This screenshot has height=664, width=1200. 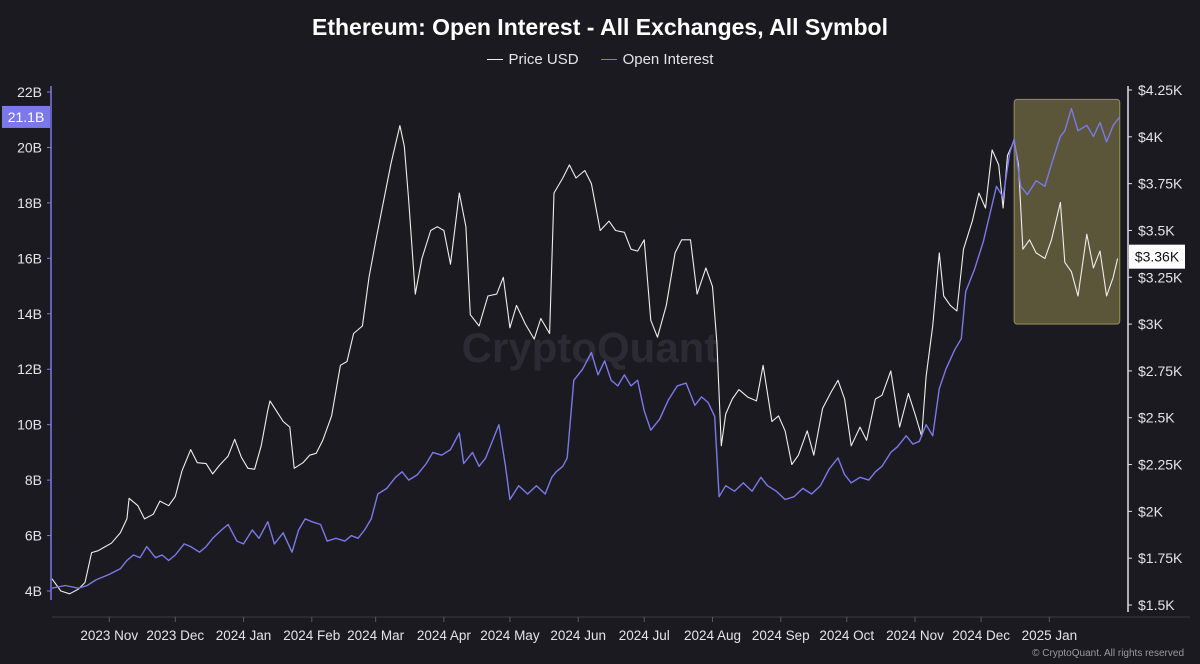 What do you see at coordinates (1050, 635) in the screenshot?
I see `x-tick-label: 2025 Jan` at bounding box center [1050, 635].